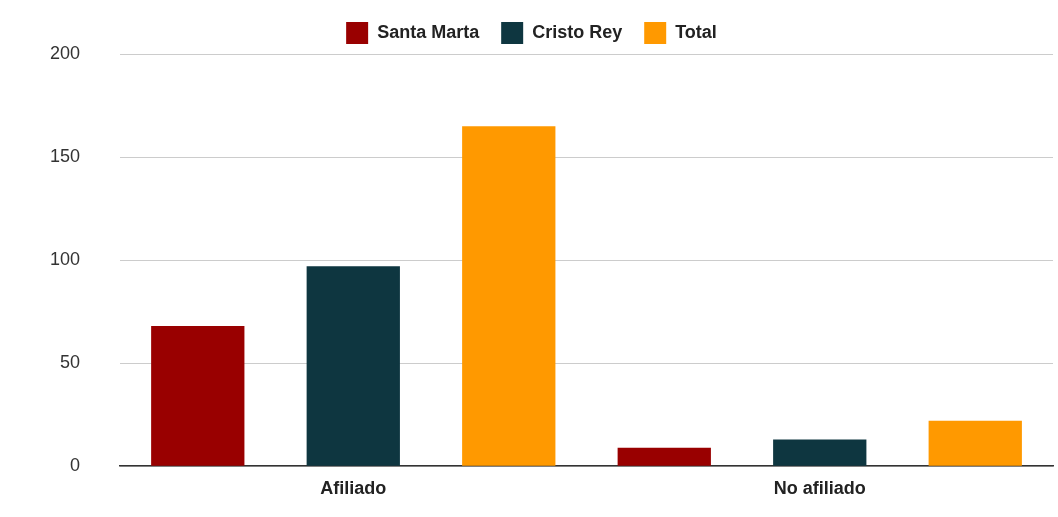  I want to click on y-tick-label: 0, so click(75, 465).